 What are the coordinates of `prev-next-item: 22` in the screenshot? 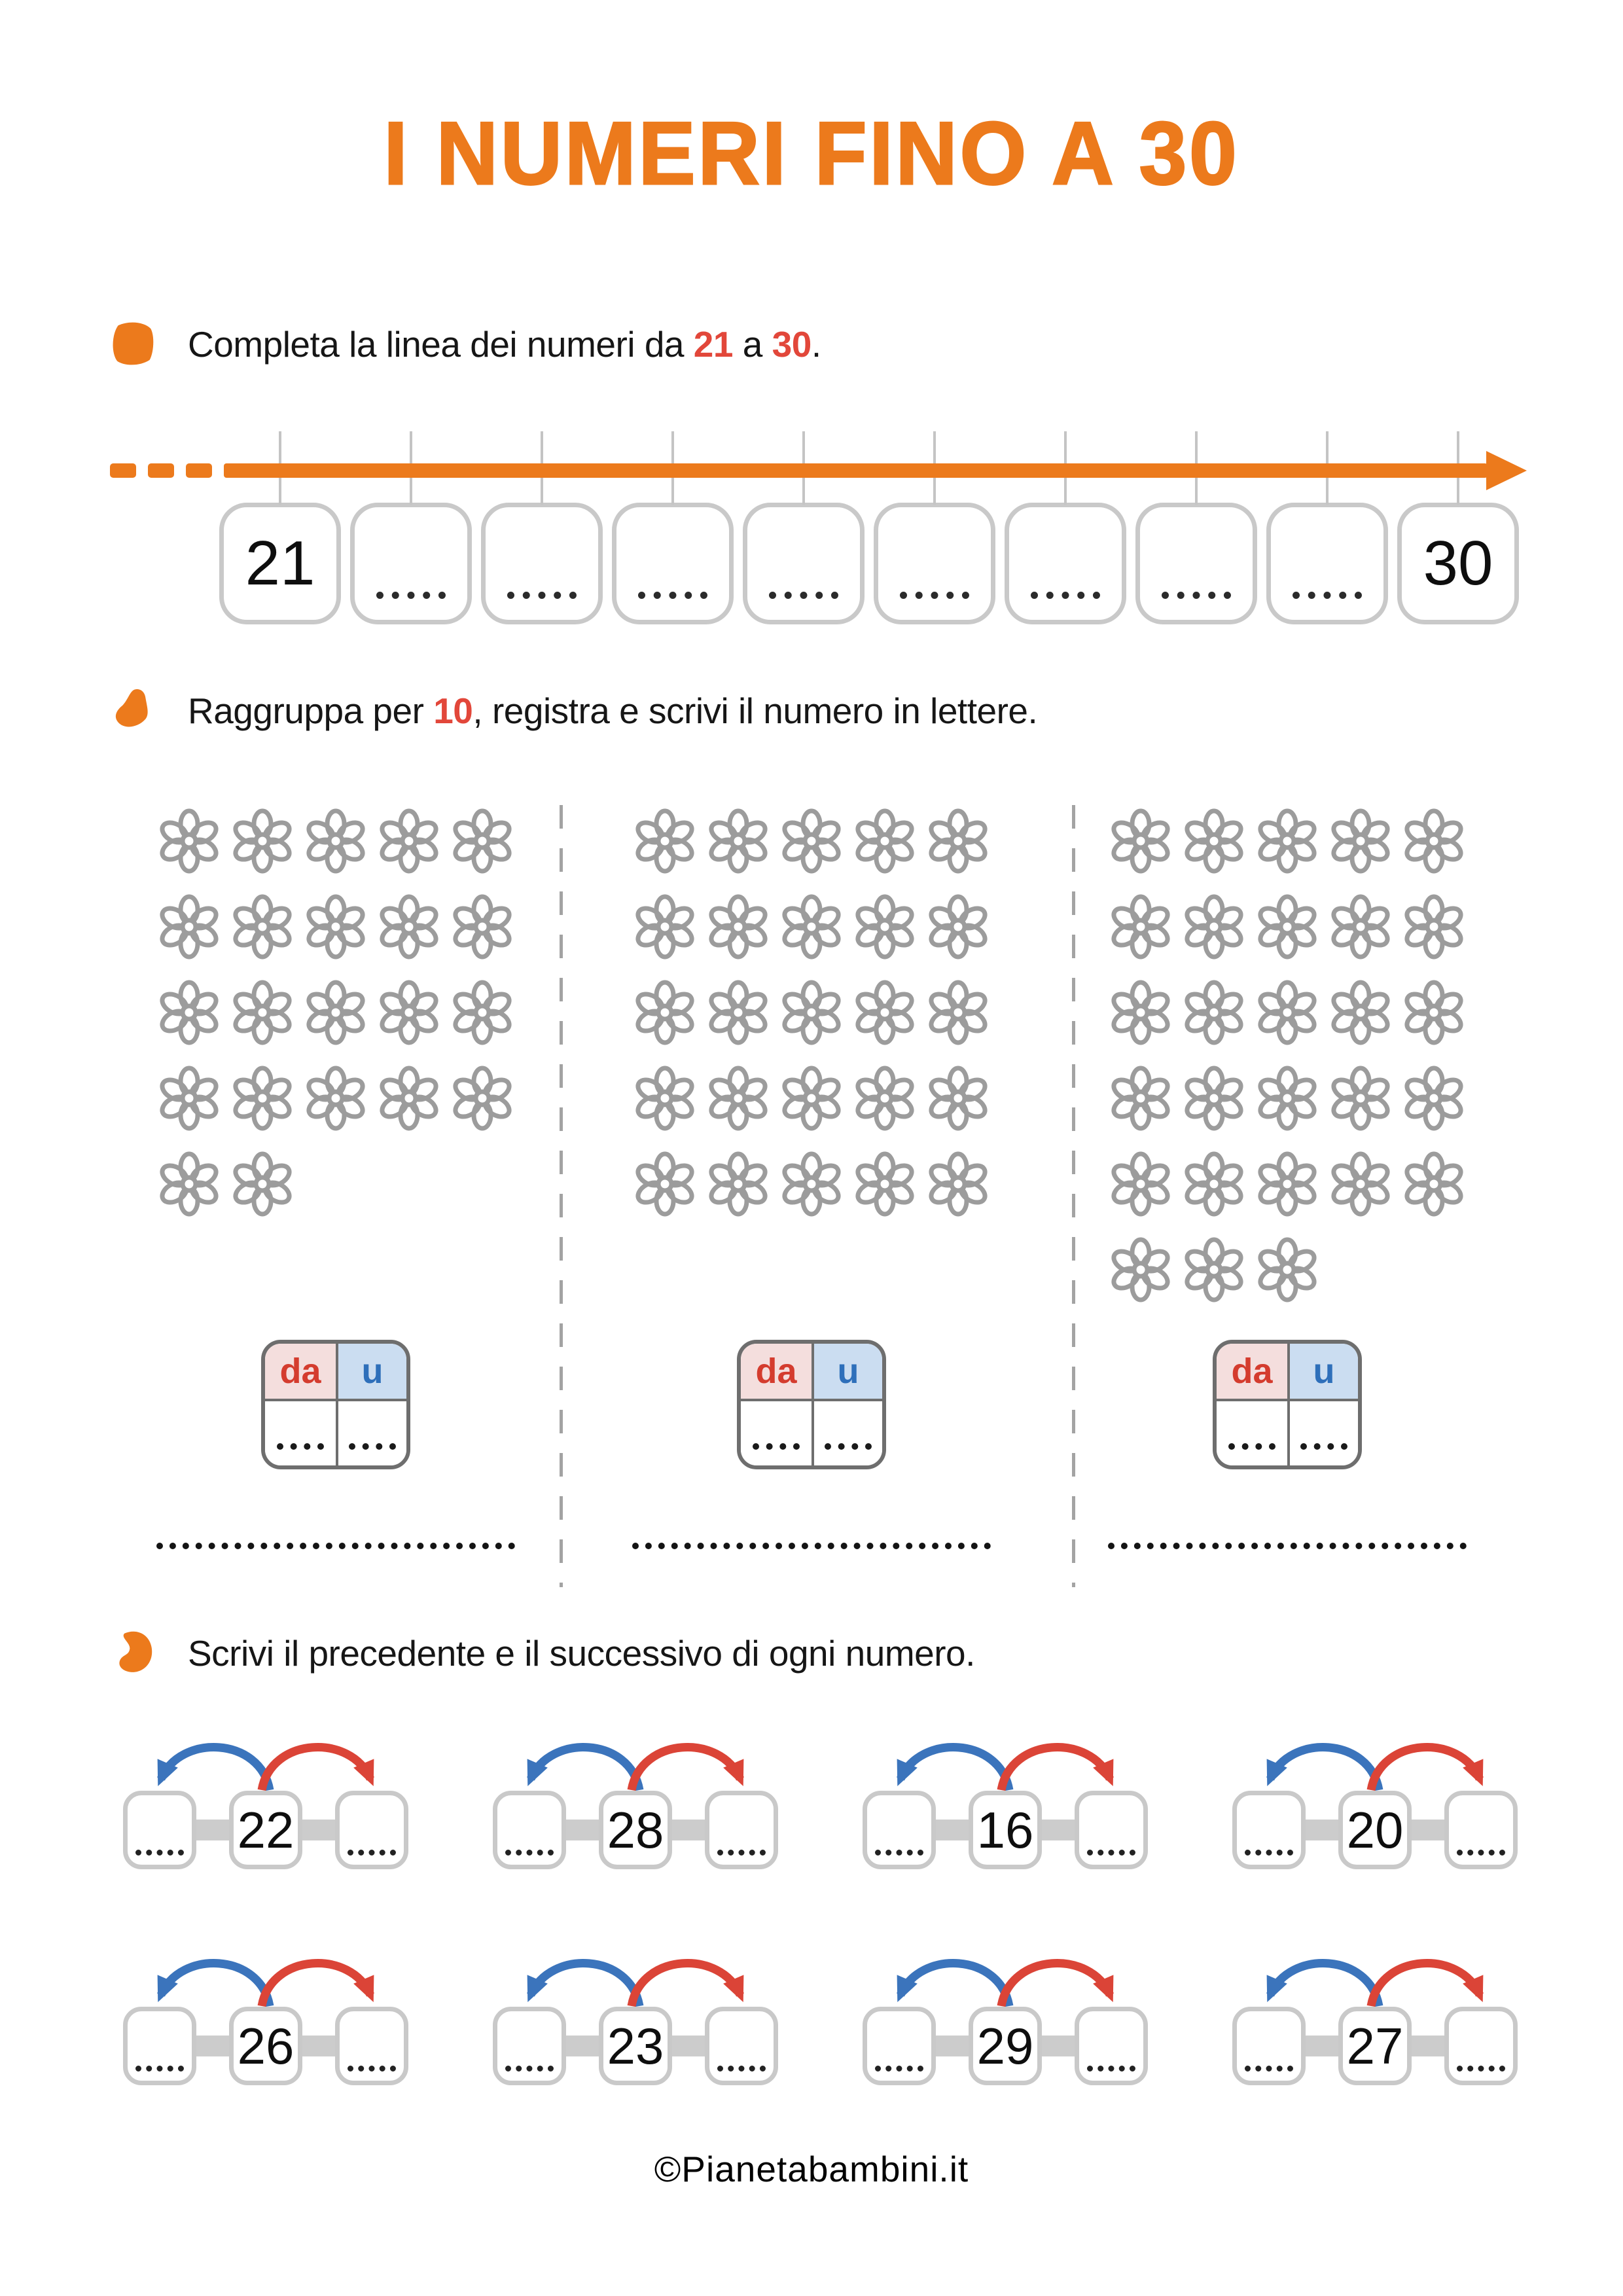 It's located at (265, 1801).